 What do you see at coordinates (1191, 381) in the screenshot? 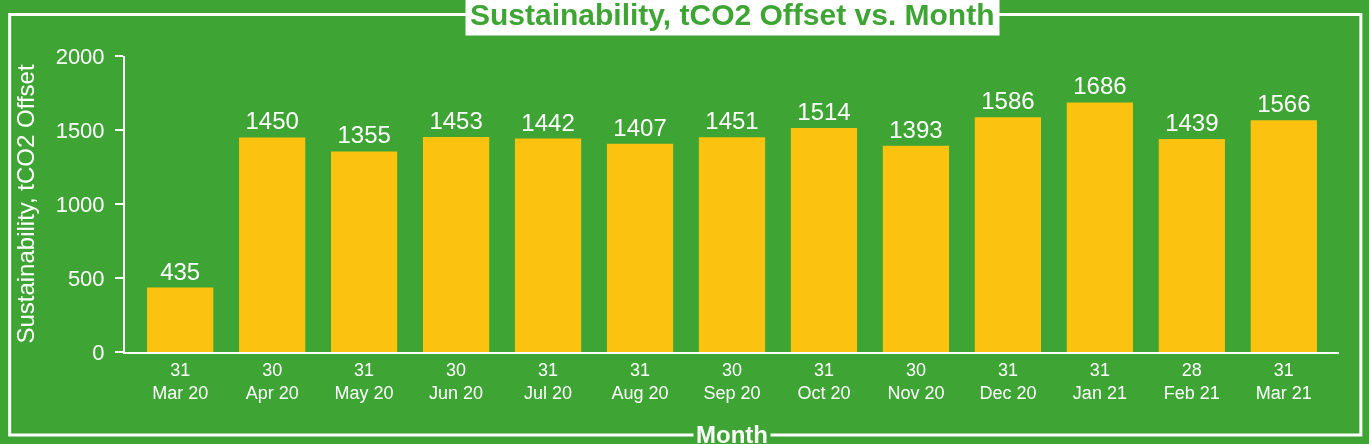
I see `x-tick-label: 28 Feb 21` at bounding box center [1191, 381].